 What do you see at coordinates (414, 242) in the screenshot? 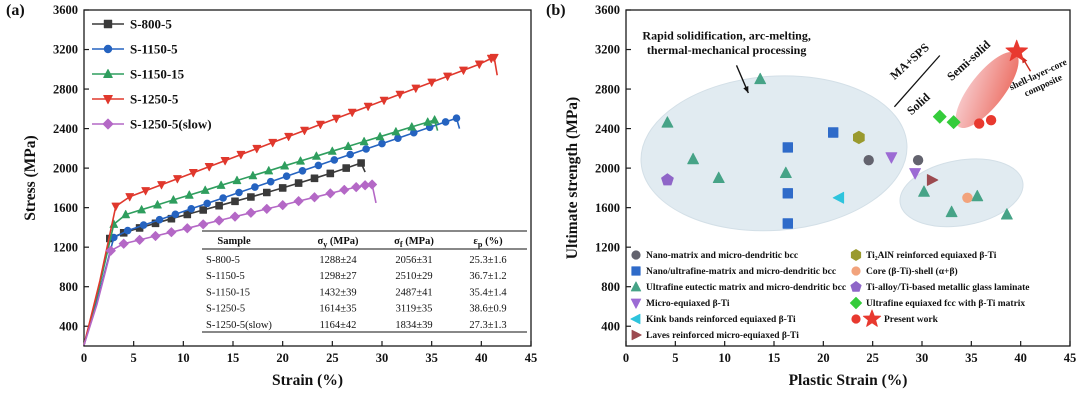
I see `svg-text: σf (MPa)` at bounding box center [414, 242].